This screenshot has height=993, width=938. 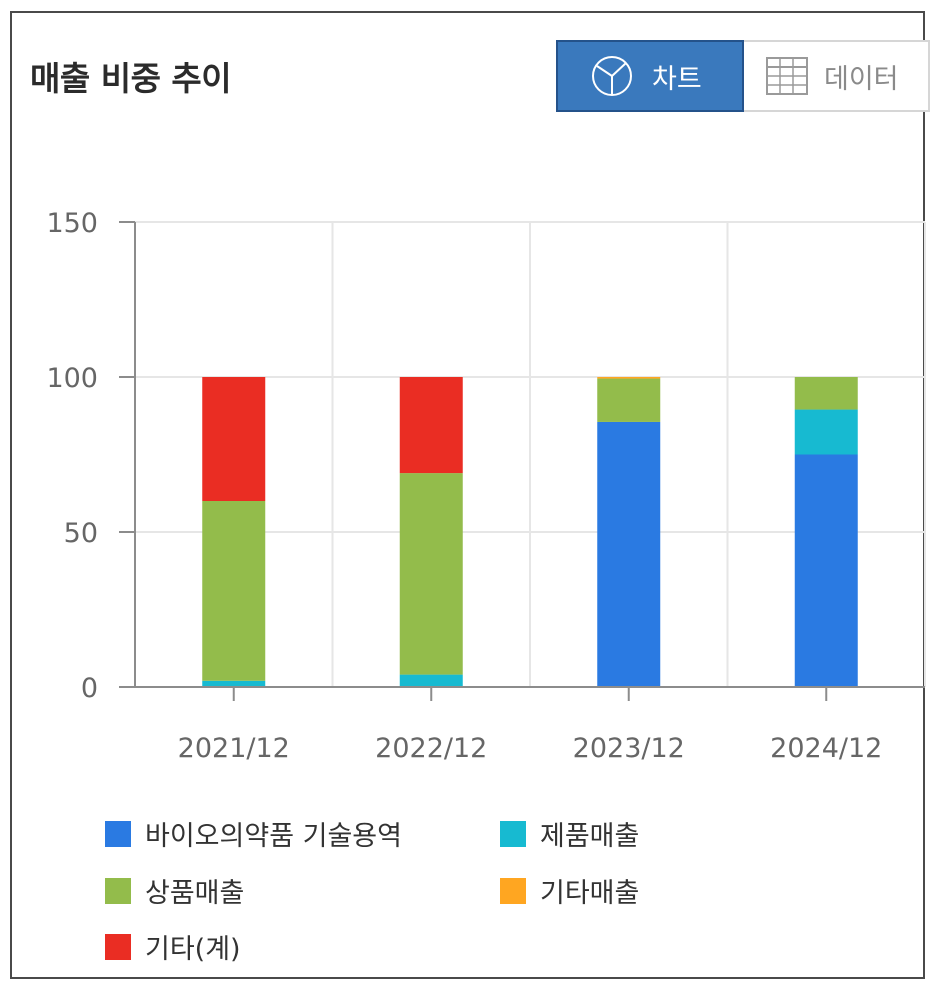 I want to click on x-tick-label: 2023/12, so click(x=629, y=748).